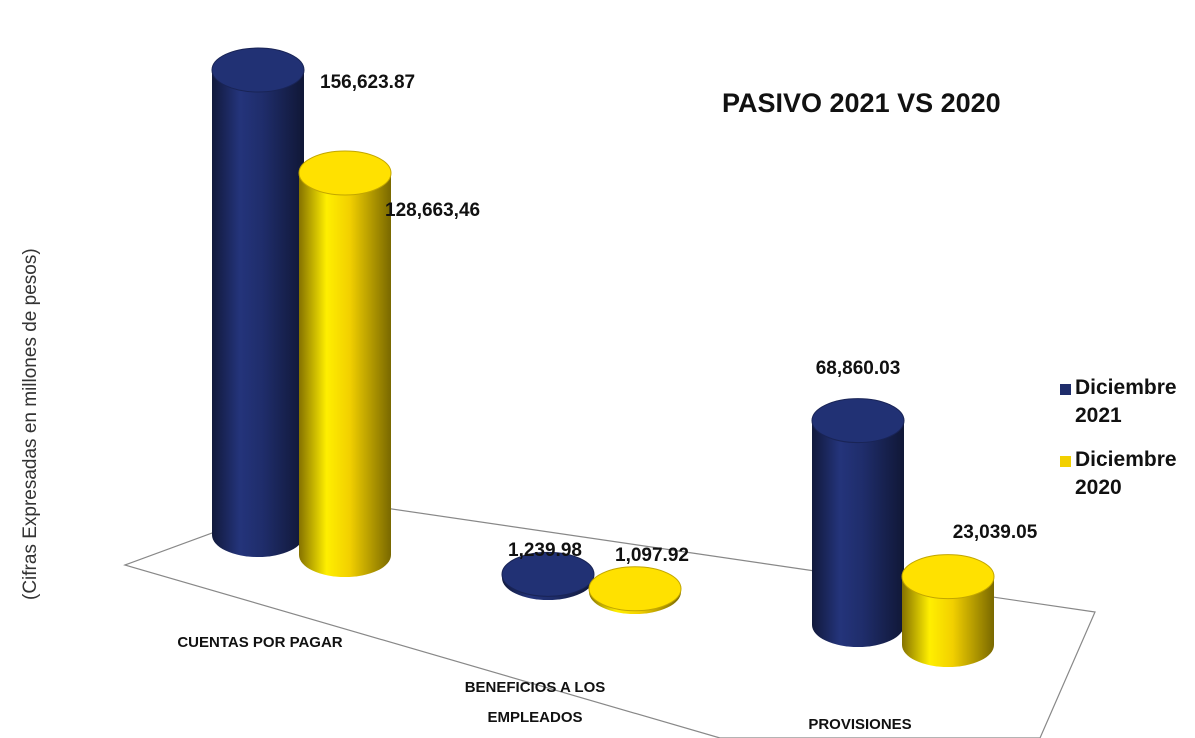 Image resolution: width=1195 pixels, height=738 pixels. Describe the element at coordinates (1126, 401) in the screenshot. I see `legend-label: Diciembre 2021` at that location.